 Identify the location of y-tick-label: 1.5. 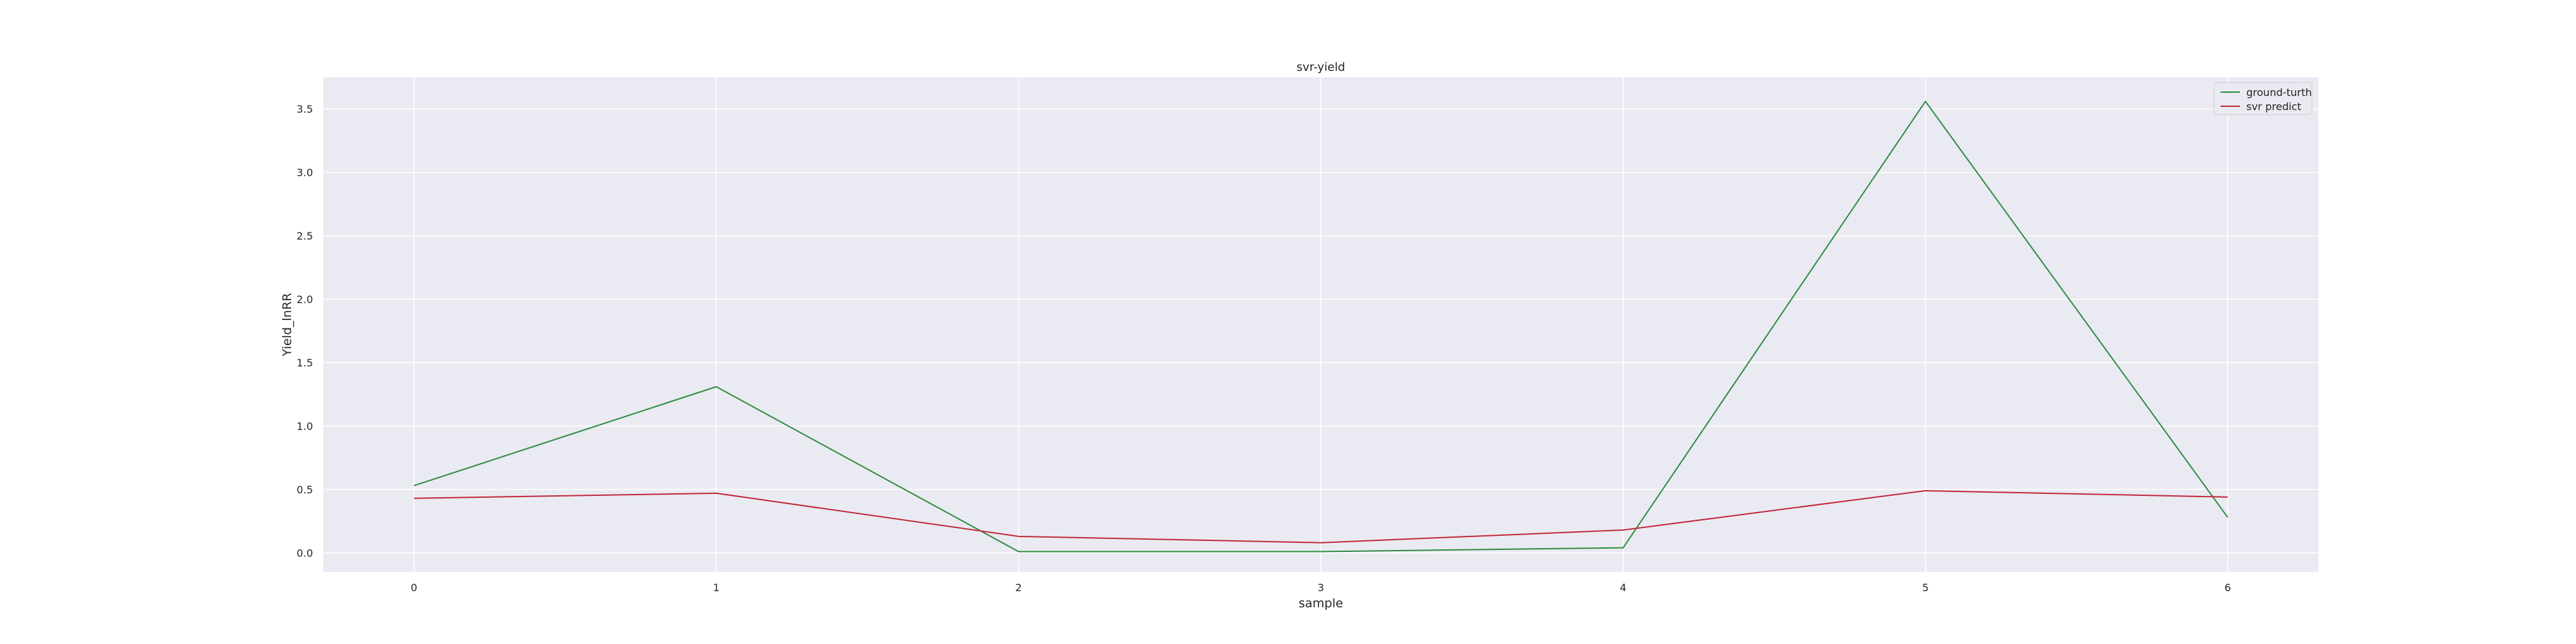
(305, 363).